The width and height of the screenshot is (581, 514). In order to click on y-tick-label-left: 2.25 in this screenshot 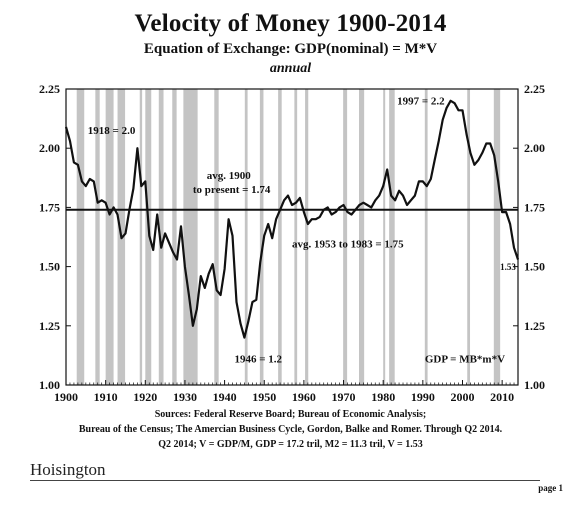, I will do `click(49, 89)`.